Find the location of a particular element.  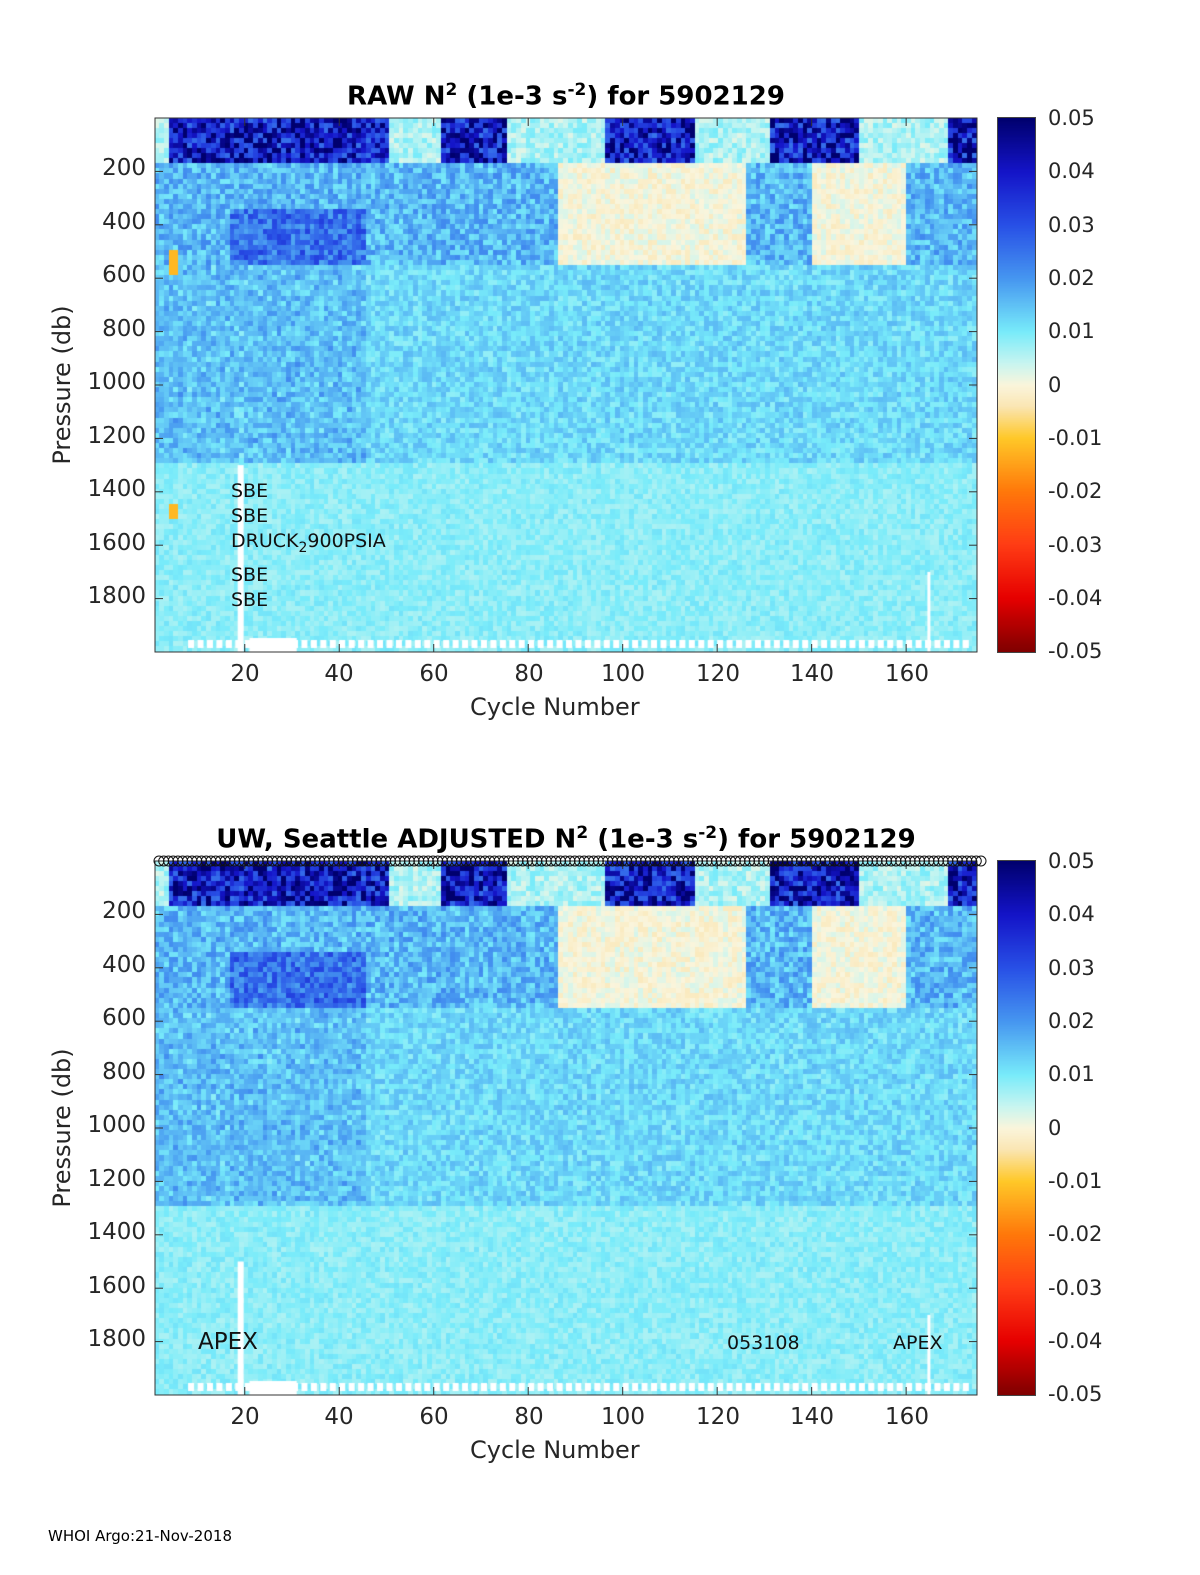

chart1-xlabel: Cycle Number is located at coordinates (555, 707).